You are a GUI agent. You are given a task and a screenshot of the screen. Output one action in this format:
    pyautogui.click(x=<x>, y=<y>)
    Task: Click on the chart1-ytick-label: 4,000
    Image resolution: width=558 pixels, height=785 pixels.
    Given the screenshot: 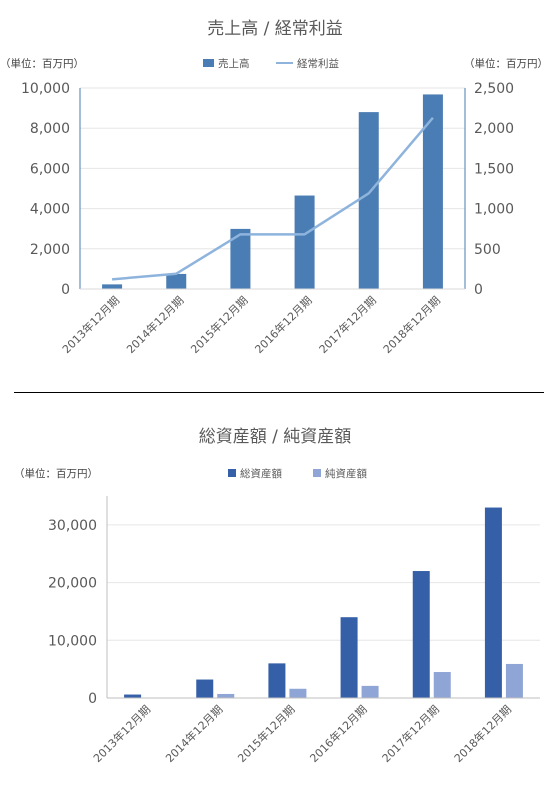 What is the action you would take?
    pyautogui.click(x=50, y=210)
    